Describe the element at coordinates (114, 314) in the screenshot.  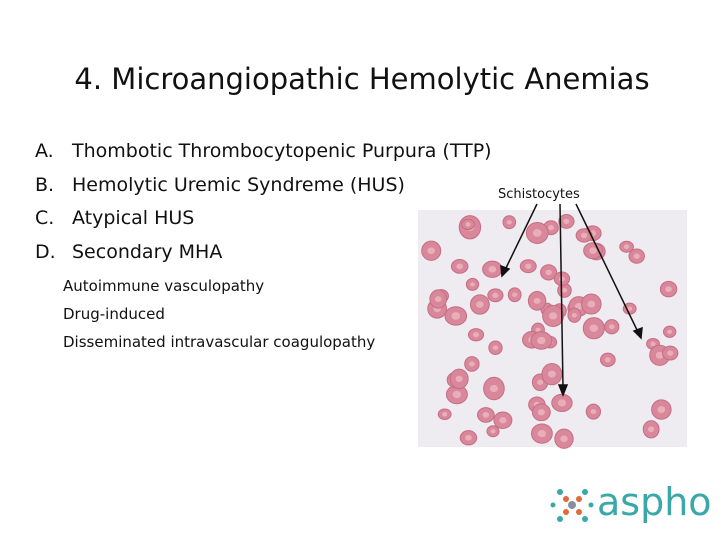
I see `subitem: Drug-induced` at that location.